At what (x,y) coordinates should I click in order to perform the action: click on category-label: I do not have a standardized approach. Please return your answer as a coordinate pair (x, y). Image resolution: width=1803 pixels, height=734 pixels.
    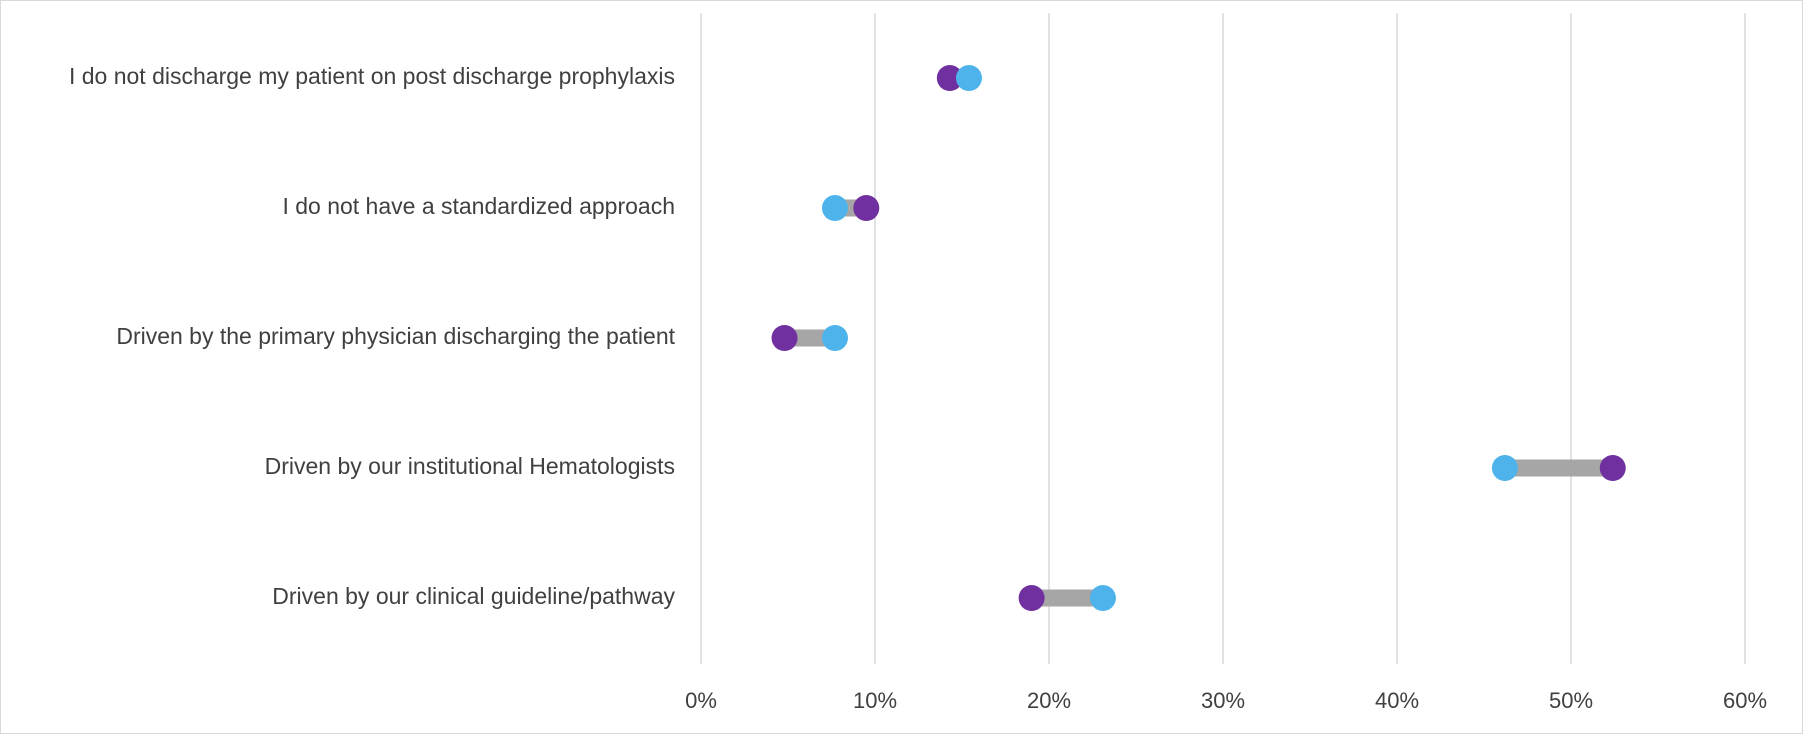
    Looking at the image, I should click on (478, 206).